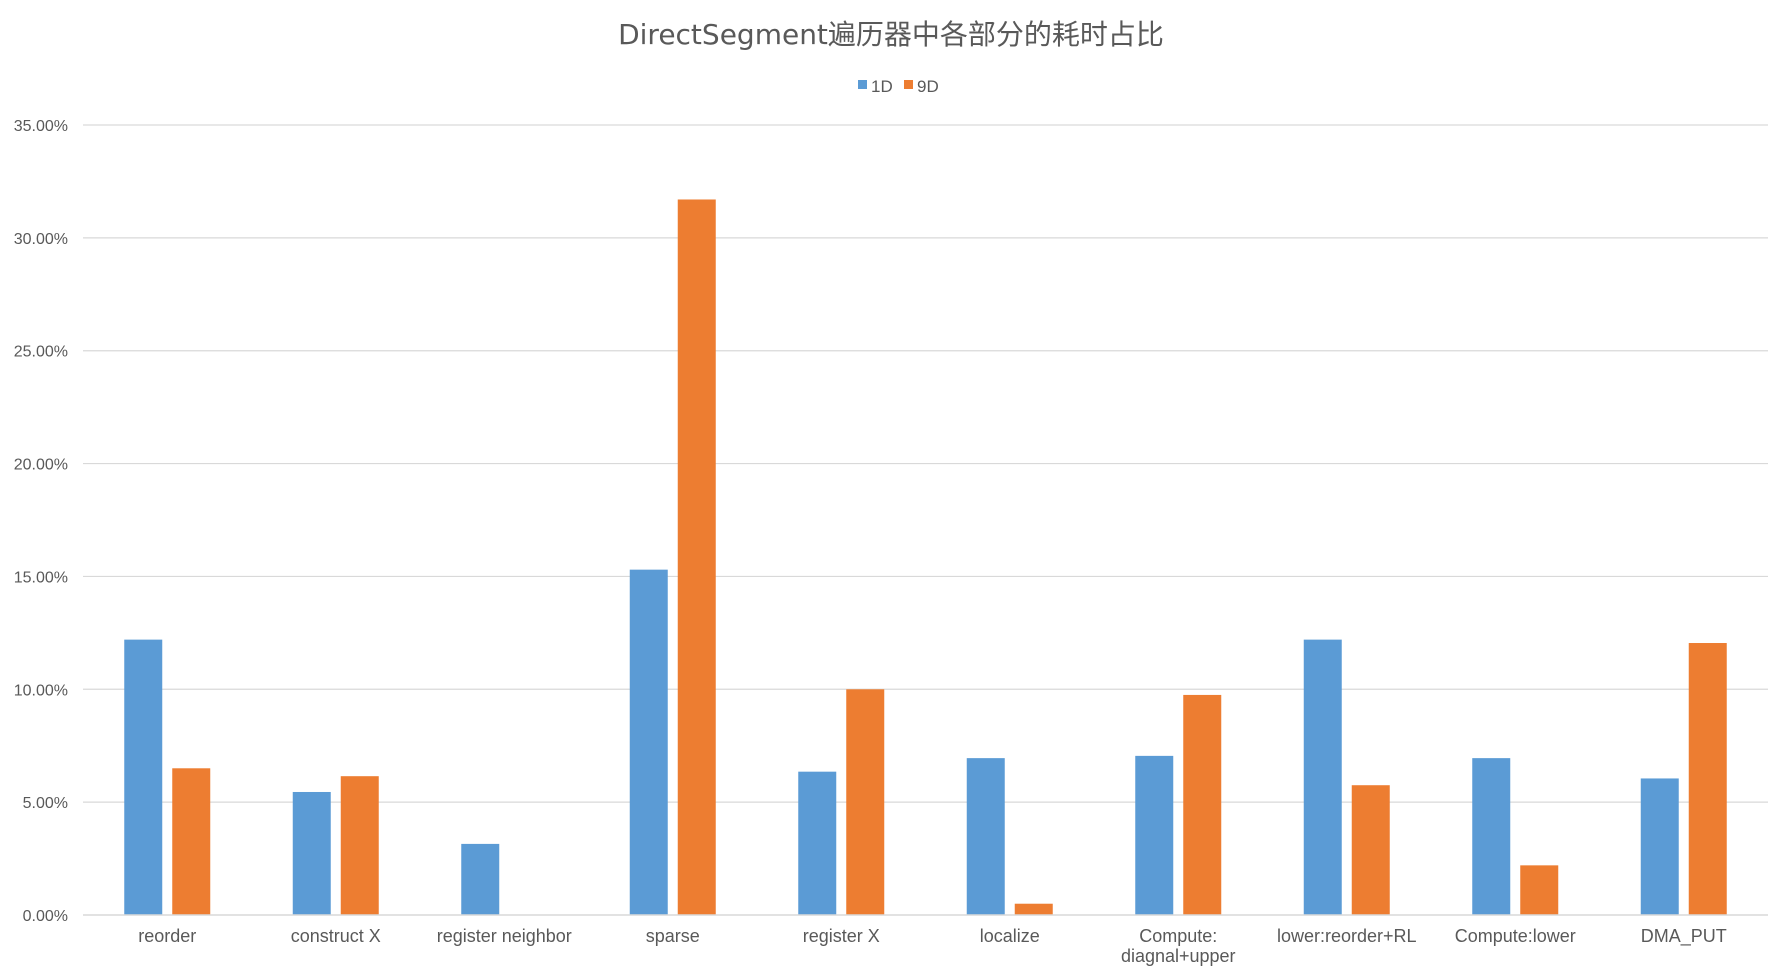 The width and height of the screenshot is (1783, 975). What do you see at coordinates (862, 84) in the screenshot?
I see `legend-swatch-1d` at bounding box center [862, 84].